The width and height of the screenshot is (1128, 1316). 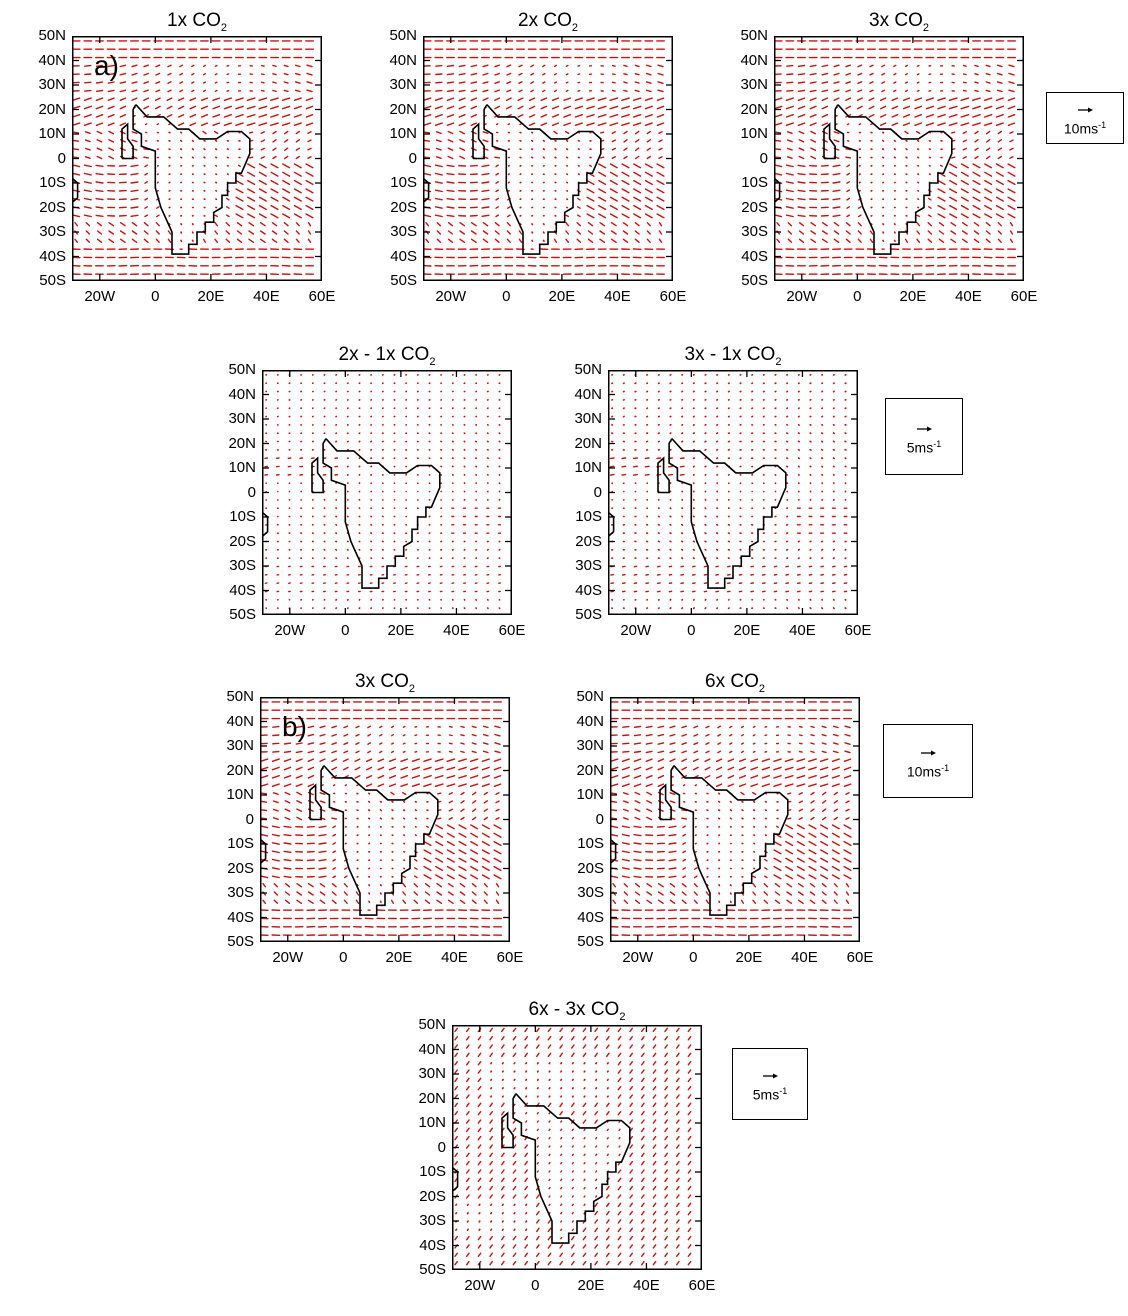 I want to click on y-tick-label: 30S, so click(x=52, y=231).